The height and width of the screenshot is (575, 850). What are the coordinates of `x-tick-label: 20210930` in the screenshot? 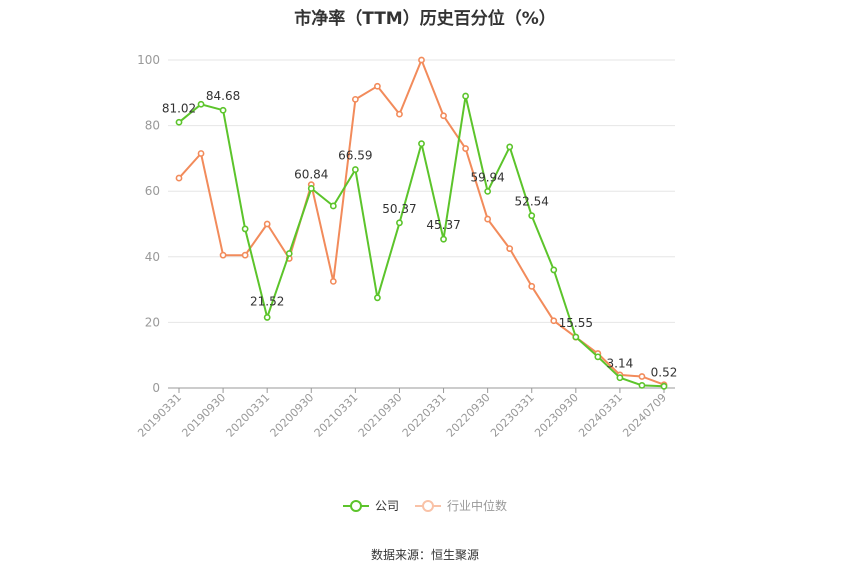 It's located at (380, 415).